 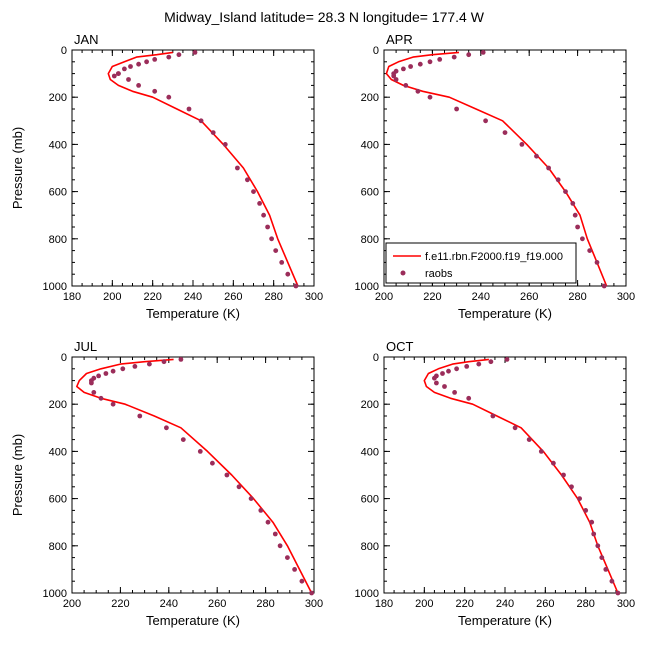 I want to click on y-tick-label: 600, so click(x=58, y=193).